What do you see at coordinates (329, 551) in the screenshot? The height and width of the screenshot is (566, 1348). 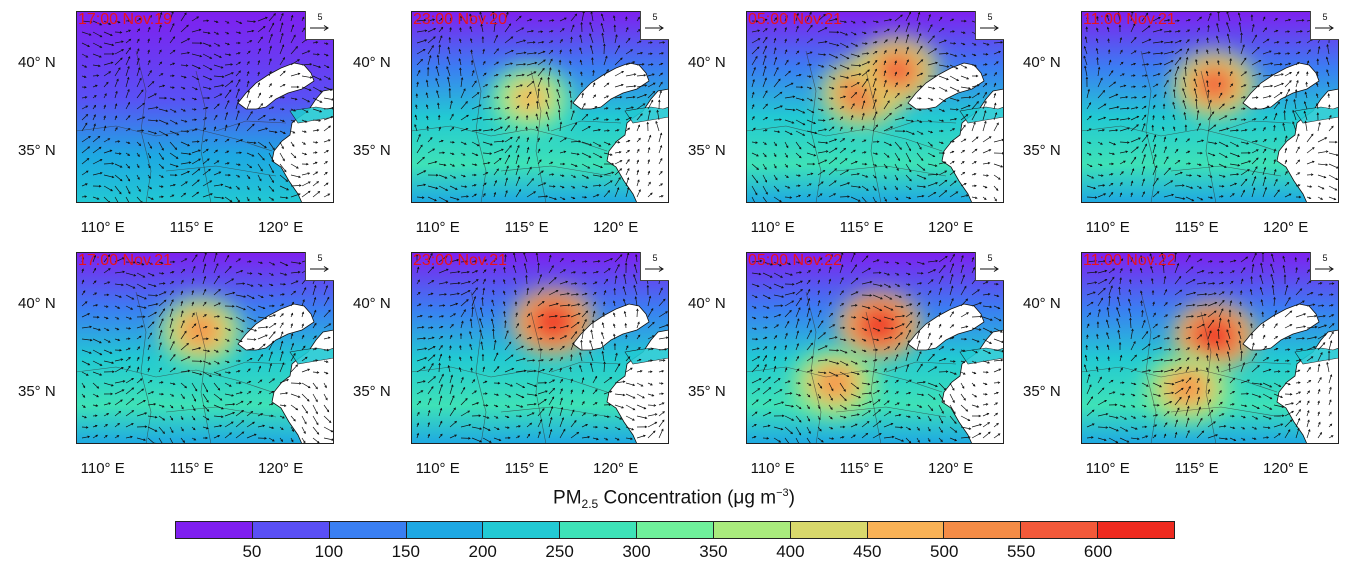 I see `colorbar-tick-label: 100` at bounding box center [329, 551].